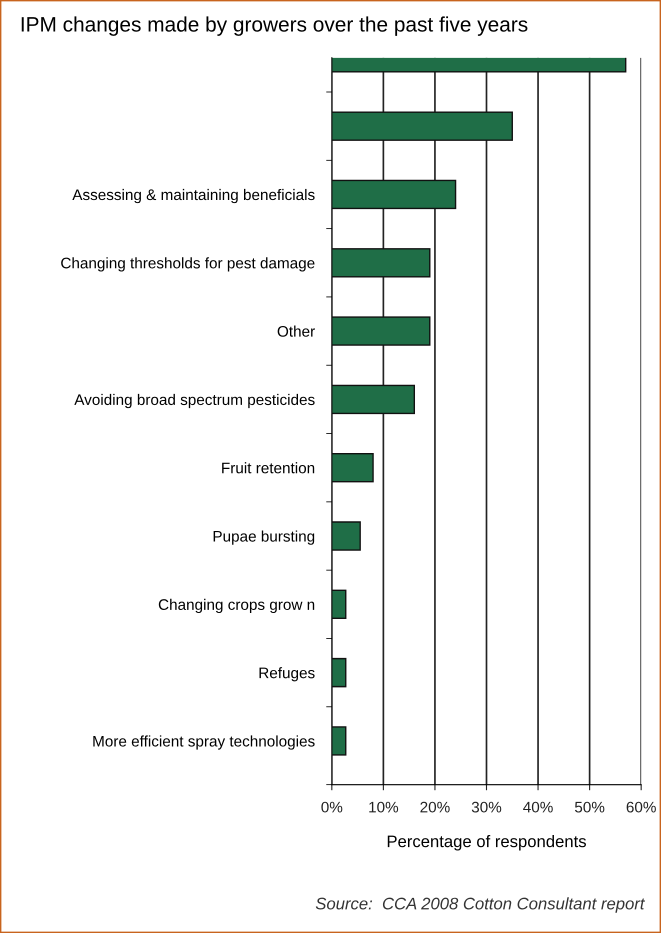  What do you see at coordinates (204, 742) in the screenshot?
I see `y-tick-label: More efficient spray technologies` at bounding box center [204, 742].